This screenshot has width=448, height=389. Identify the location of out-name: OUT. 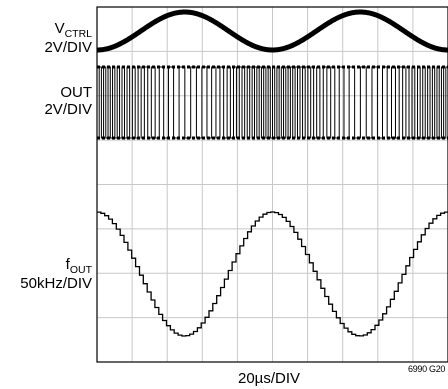
(76, 92).